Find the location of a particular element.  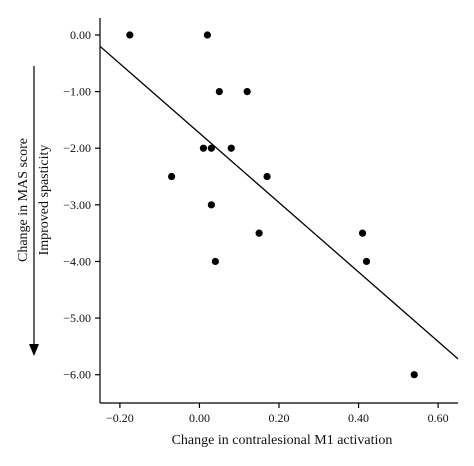

x-tick-label: 0.20 is located at coordinates (279, 418).